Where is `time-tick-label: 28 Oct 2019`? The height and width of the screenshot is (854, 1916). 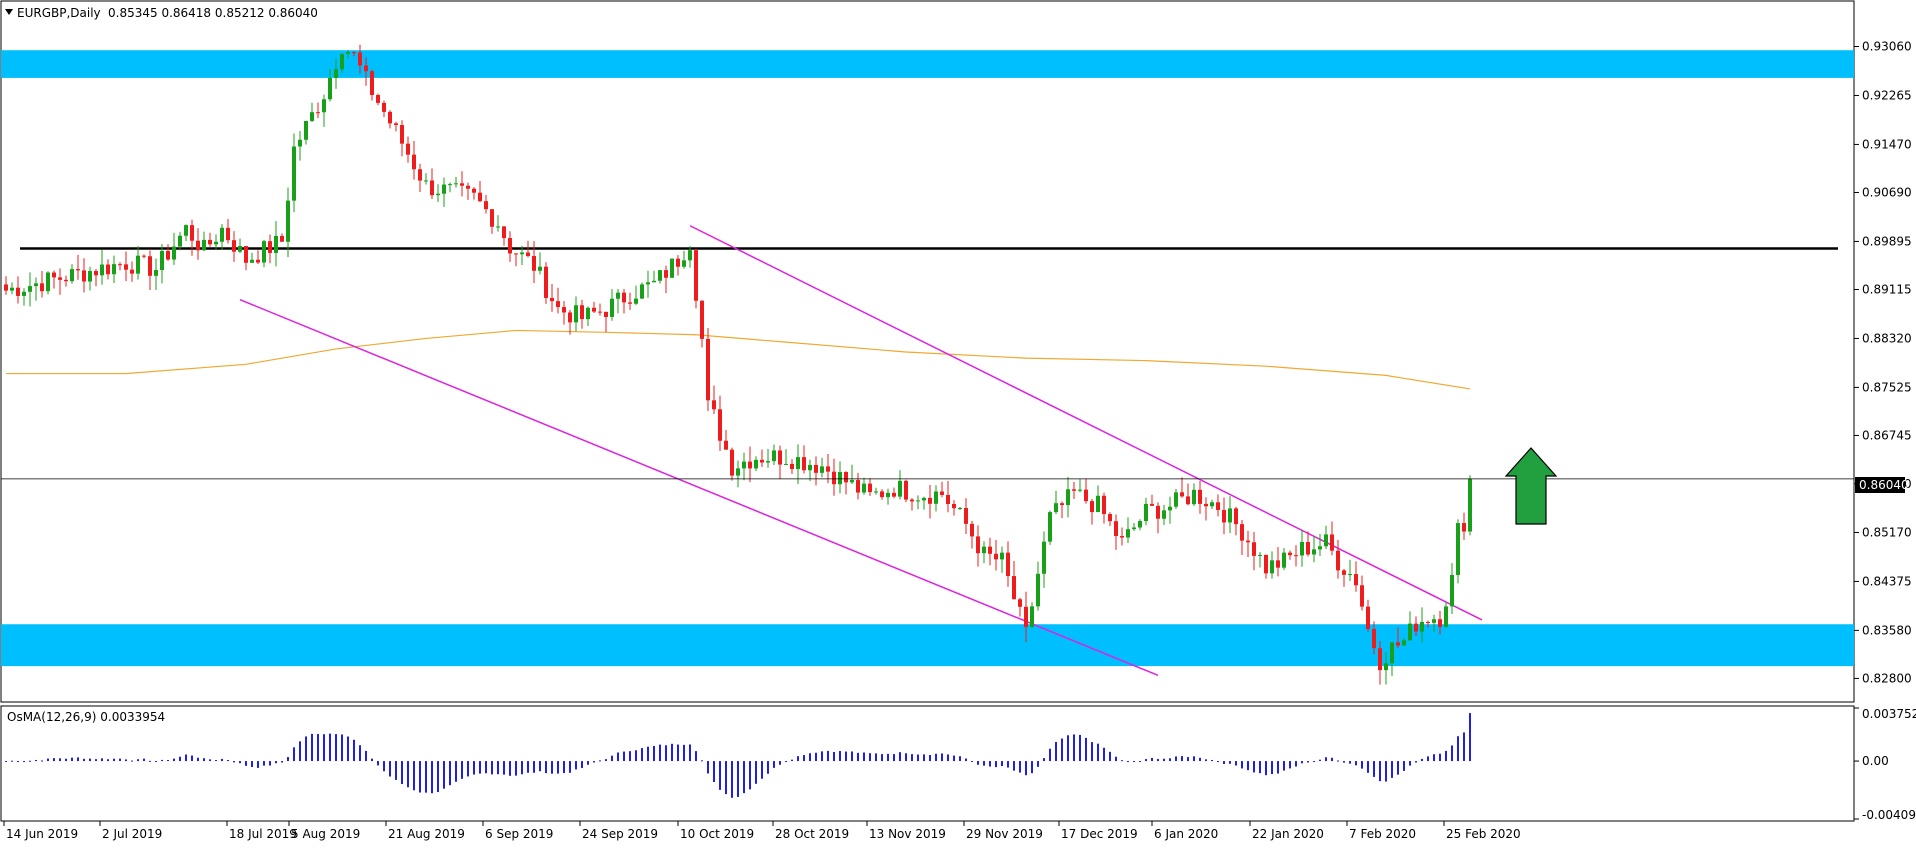 time-tick-label: 28 Oct 2019 is located at coordinates (812, 834).